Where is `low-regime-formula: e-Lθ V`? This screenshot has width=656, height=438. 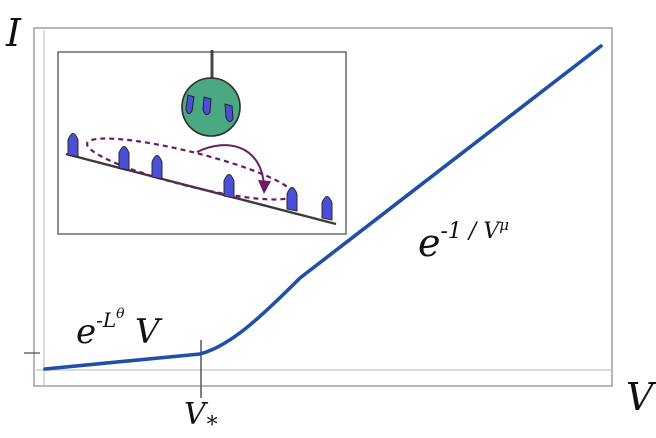 low-regime-formula: e-Lθ V is located at coordinates (119, 329).